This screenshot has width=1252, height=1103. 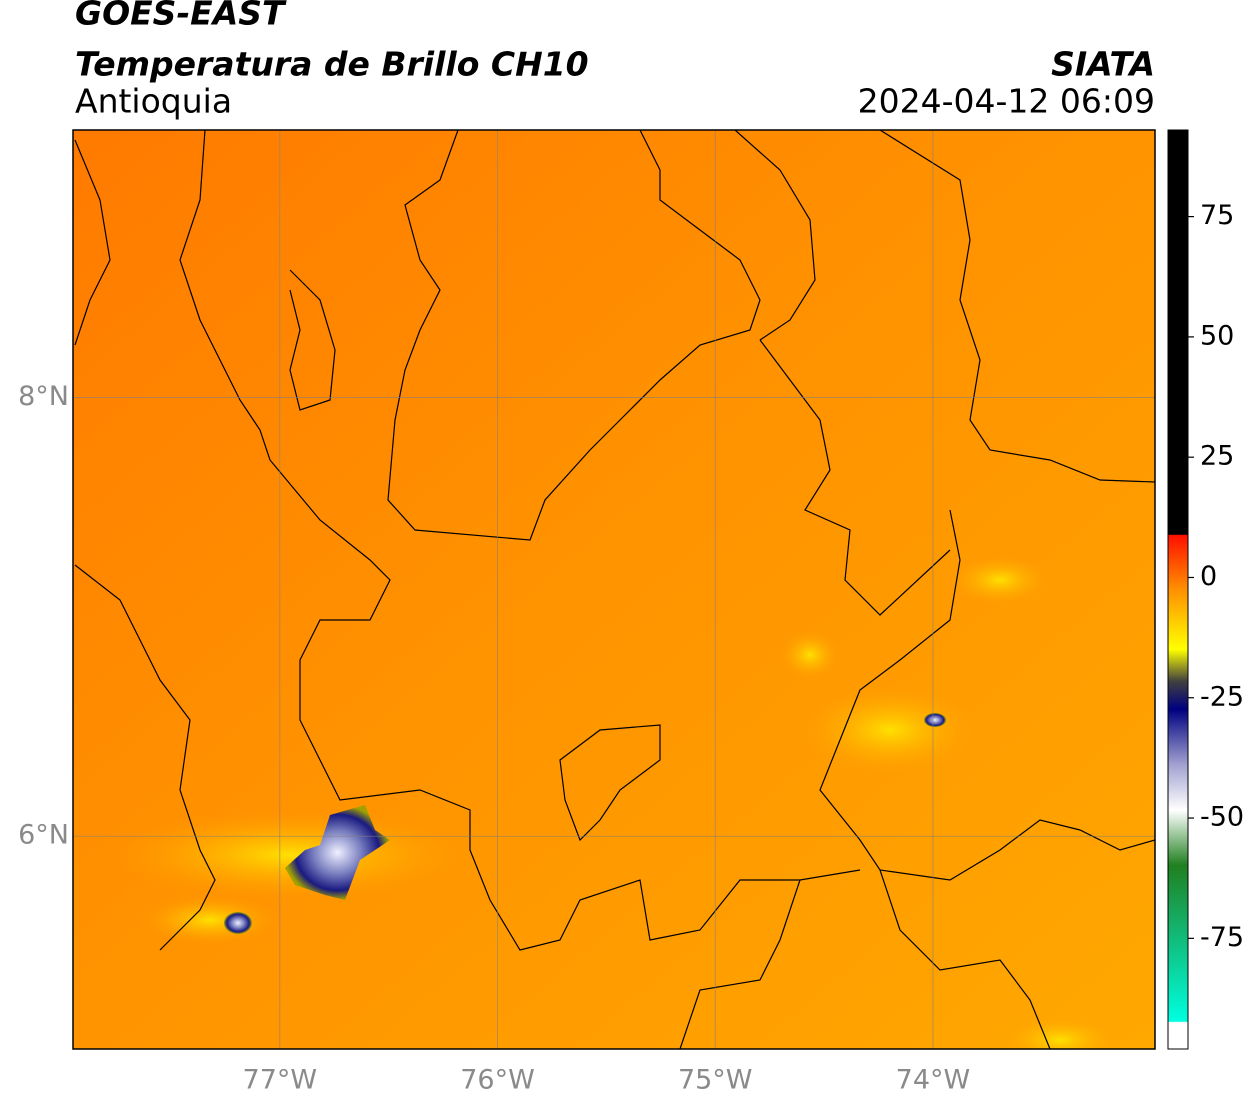 What do you see at coordinates (1217, 456) in the screenshot?
I see `colorbar-tick-label: 25` at bounding box center [1217, 456].